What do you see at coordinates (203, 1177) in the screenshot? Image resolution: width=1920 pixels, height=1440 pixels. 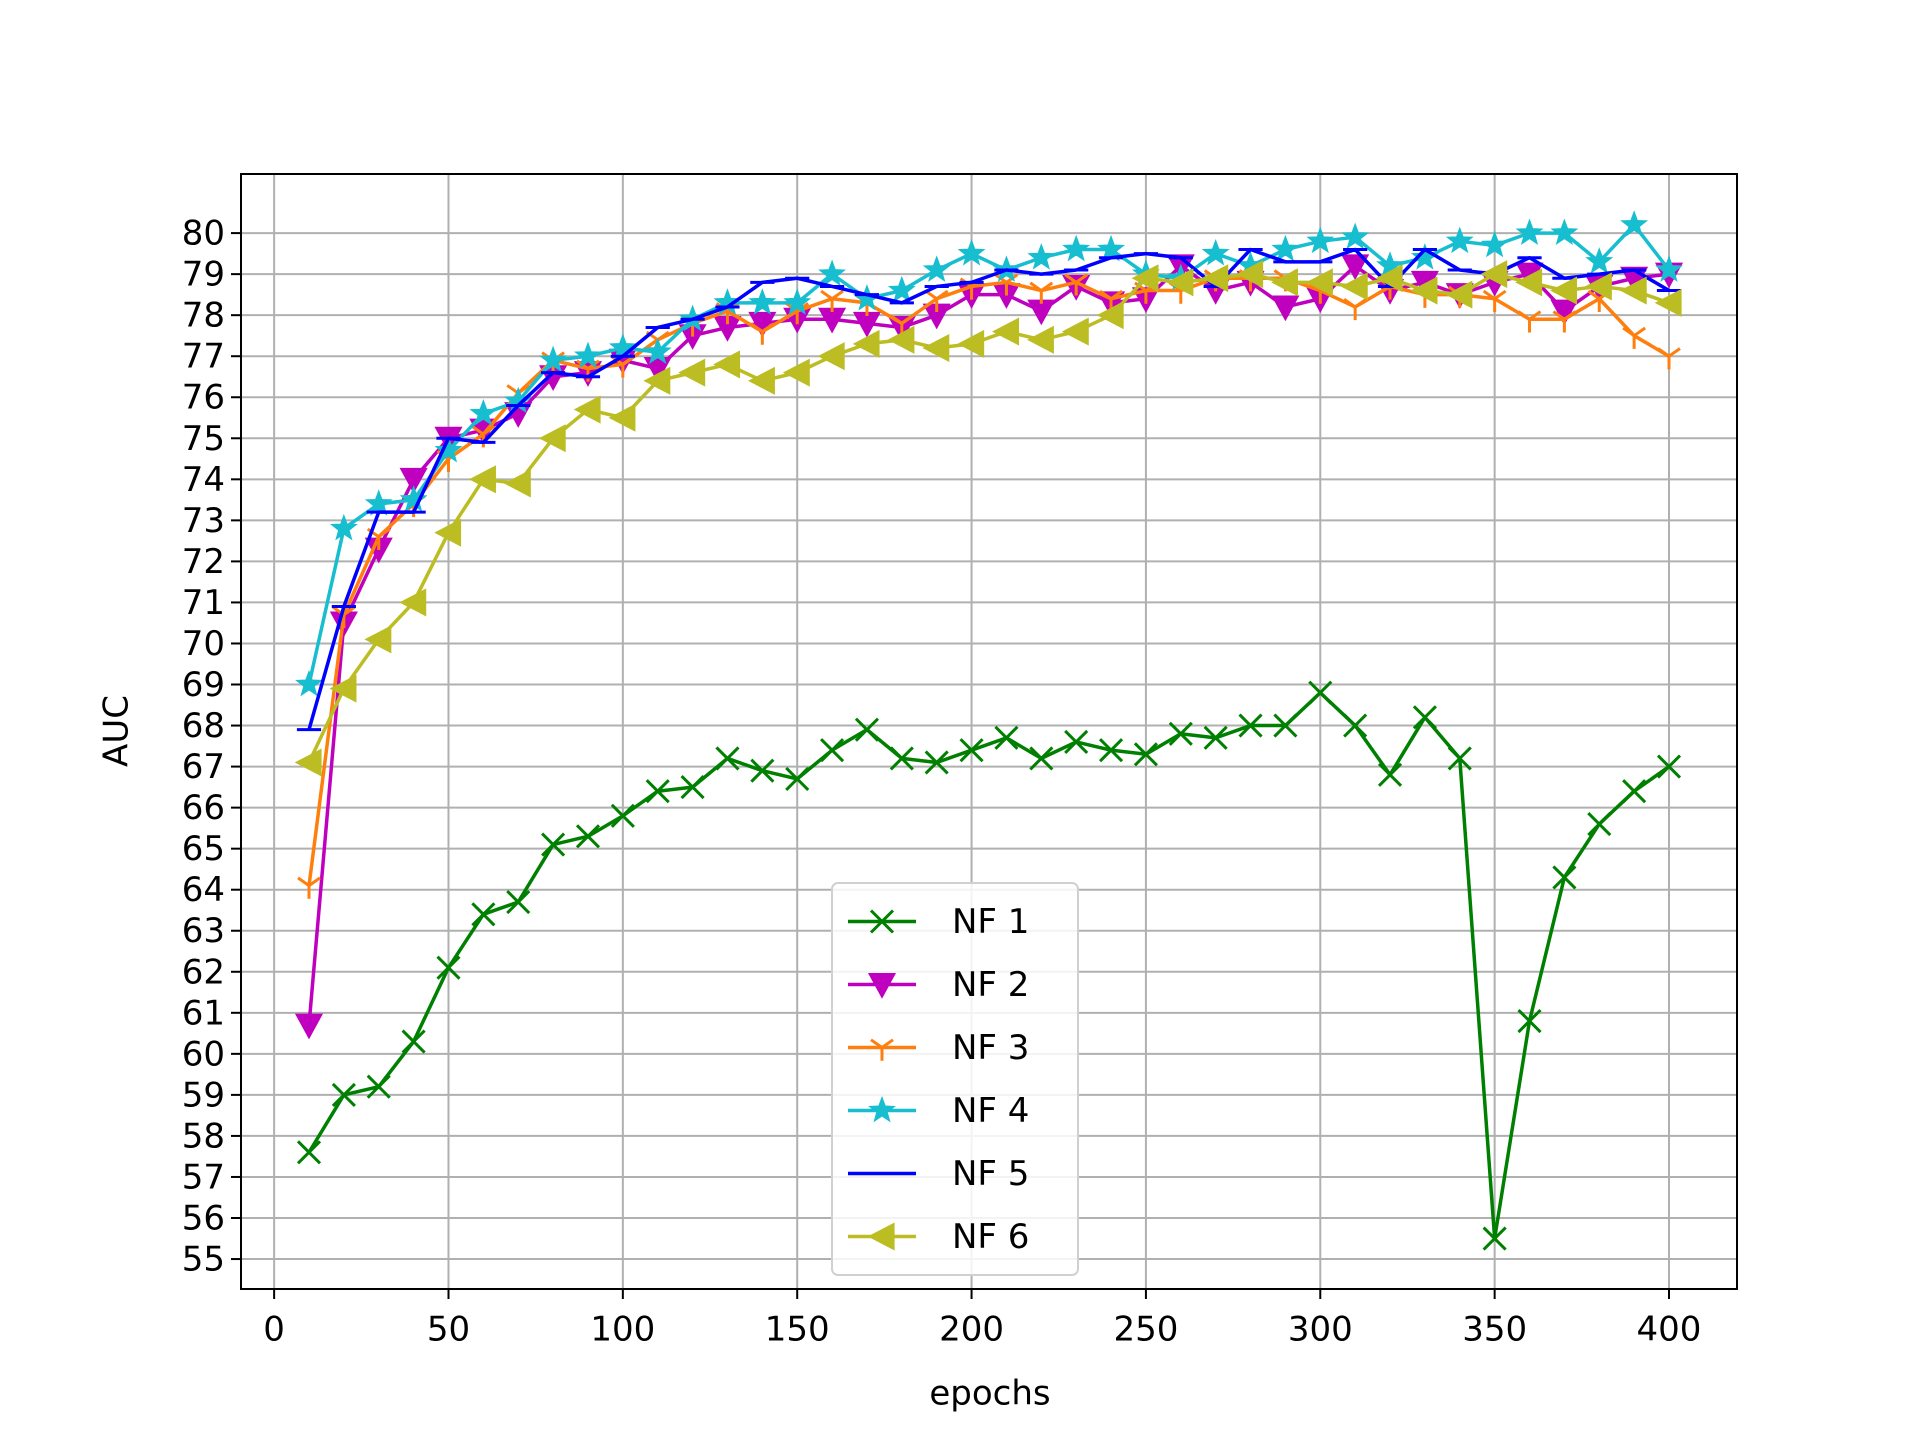 I see `y-tick-label: 57` at bounding box center [203, 1177].